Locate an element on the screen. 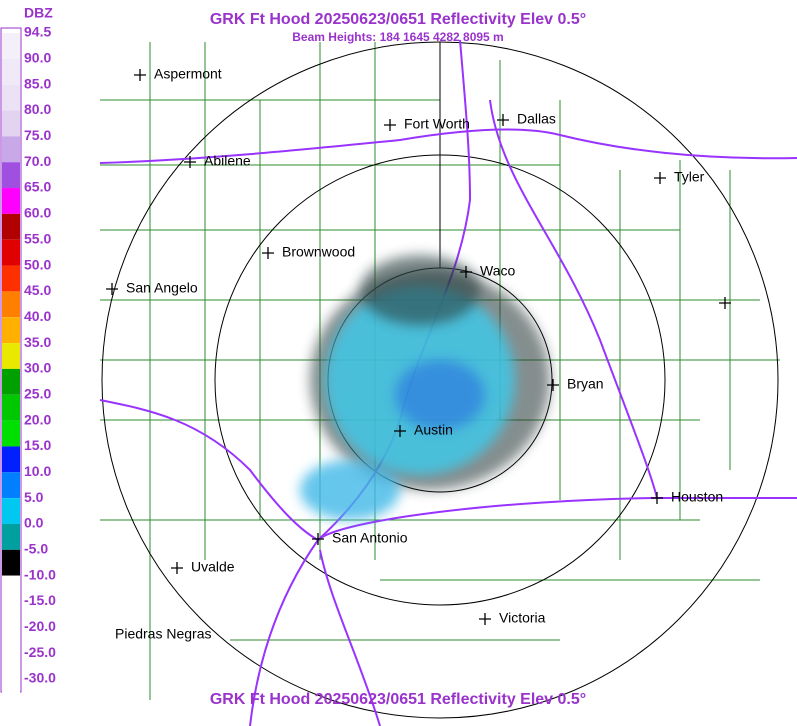 Image resolution: width=797 pixels, height=726 pixels. scale-label: 94.5 is located at coordinates (37, 32).